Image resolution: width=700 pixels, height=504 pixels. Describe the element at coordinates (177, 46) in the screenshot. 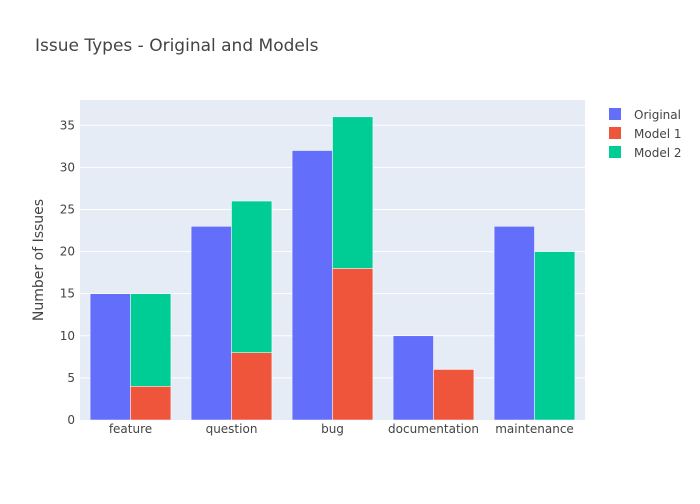

I see `chart-title: Issue Types - Original and Models` at that location.